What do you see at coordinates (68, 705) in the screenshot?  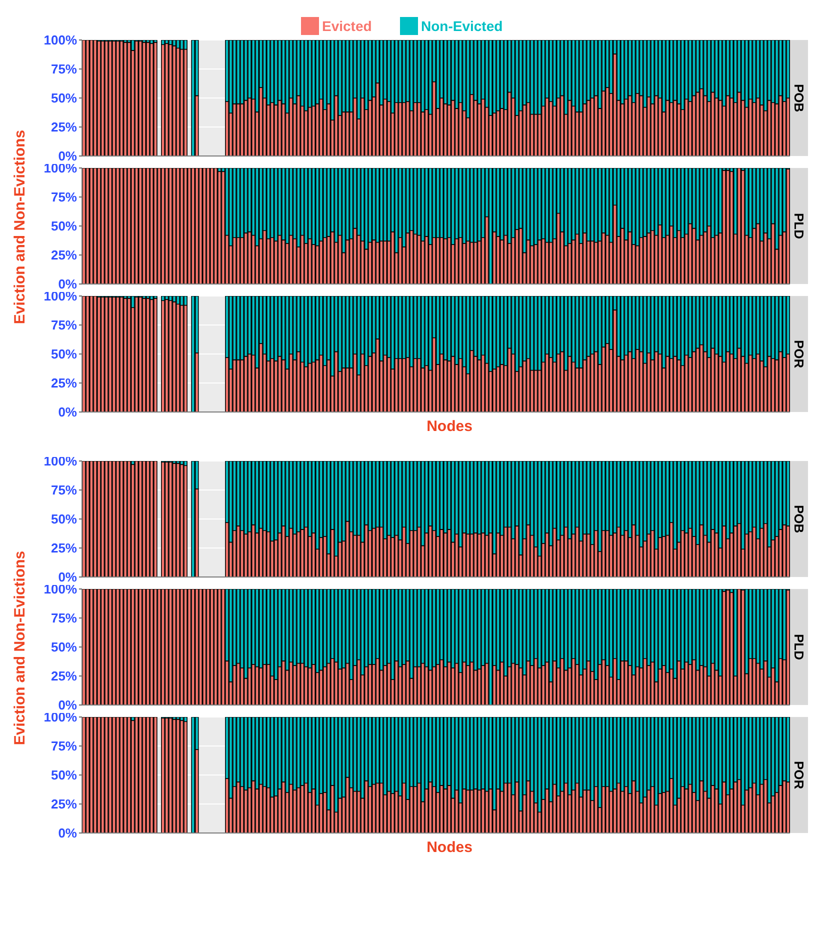 I see `y-tick-label: 0%` at bounding box center [68, 705].